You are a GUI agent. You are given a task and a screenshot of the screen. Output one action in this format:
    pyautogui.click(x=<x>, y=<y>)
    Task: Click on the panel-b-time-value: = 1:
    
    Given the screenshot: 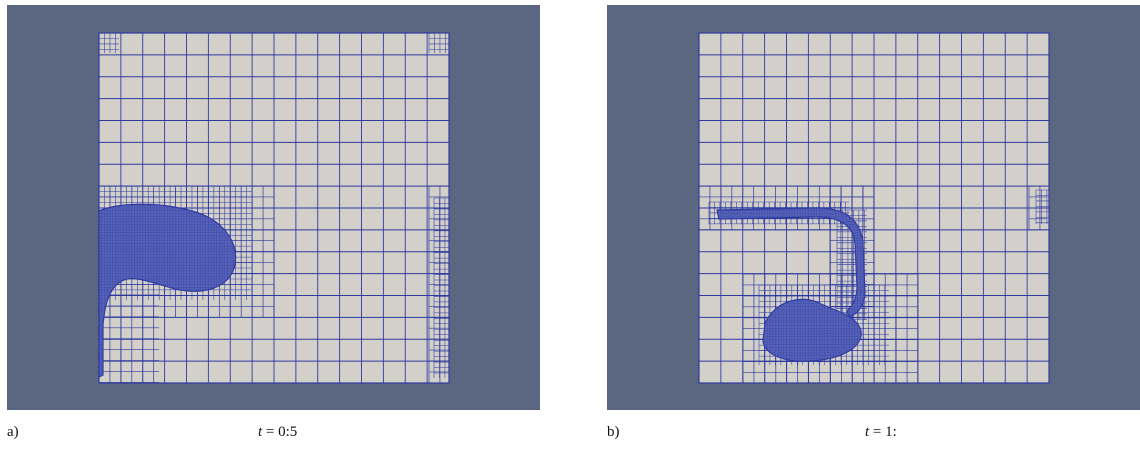 What is the action you would take?
    pyautogui.click(x=883, y=432)
    